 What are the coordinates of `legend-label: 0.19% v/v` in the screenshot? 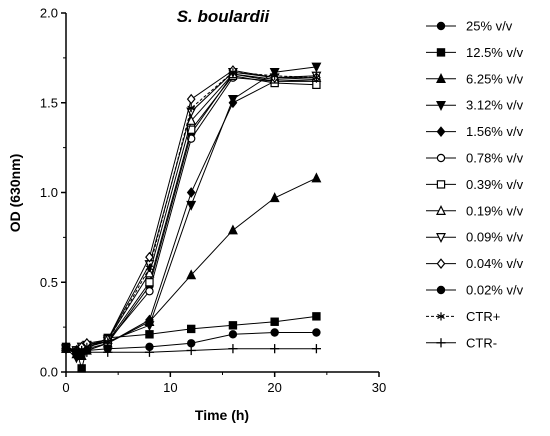 It's located at (495, 210).